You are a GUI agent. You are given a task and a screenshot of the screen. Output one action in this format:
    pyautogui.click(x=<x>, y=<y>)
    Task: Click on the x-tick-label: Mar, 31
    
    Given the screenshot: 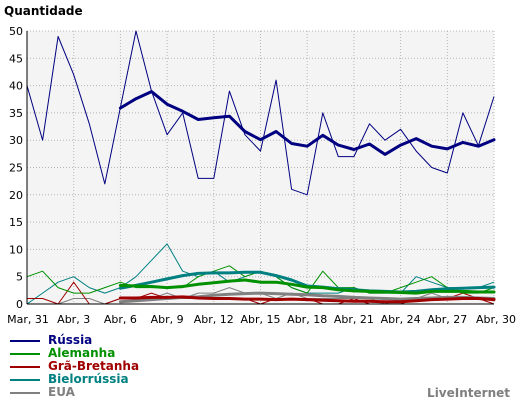 What is the action you would take?
    pyautogui.click(x=28, y=319)
    